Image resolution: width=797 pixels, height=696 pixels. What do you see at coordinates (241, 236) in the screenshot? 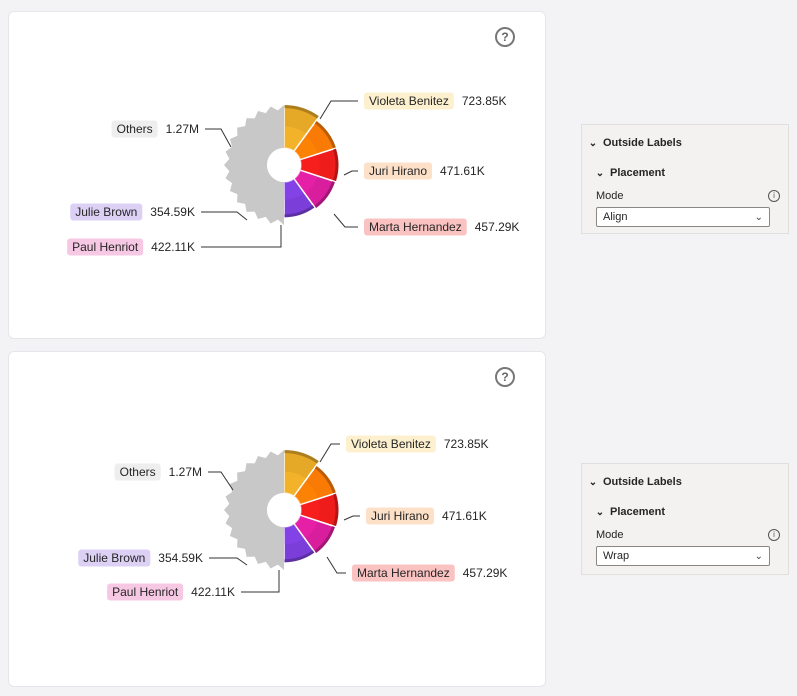
I see `leader-line-paul-henriot` at bounding box center [241, 236].